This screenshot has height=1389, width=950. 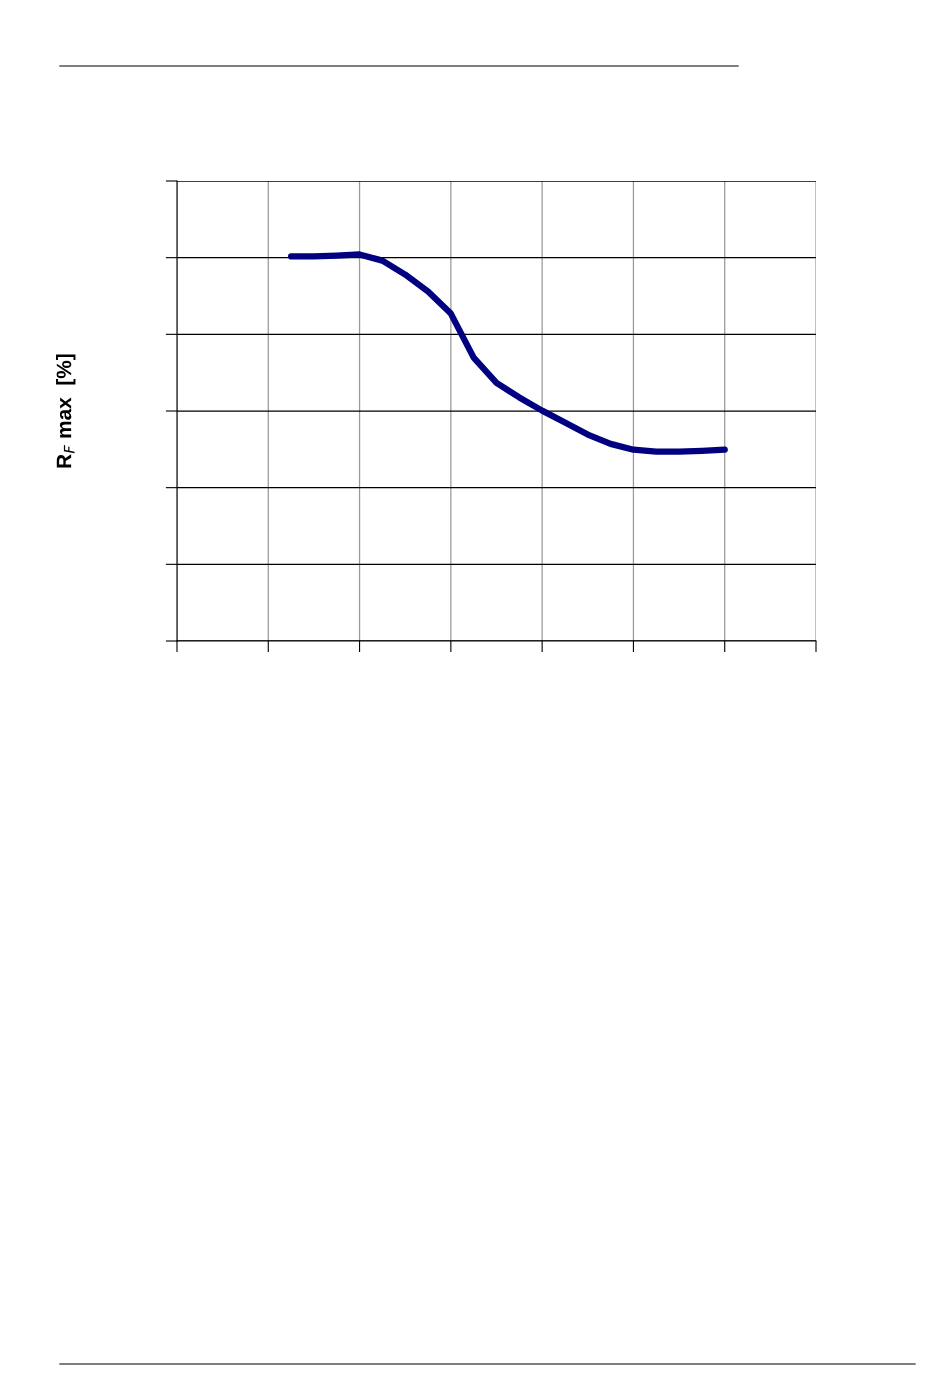 I want to click on y-axis-title: R$_{F}$ max [%], so click(x=66, y=411).